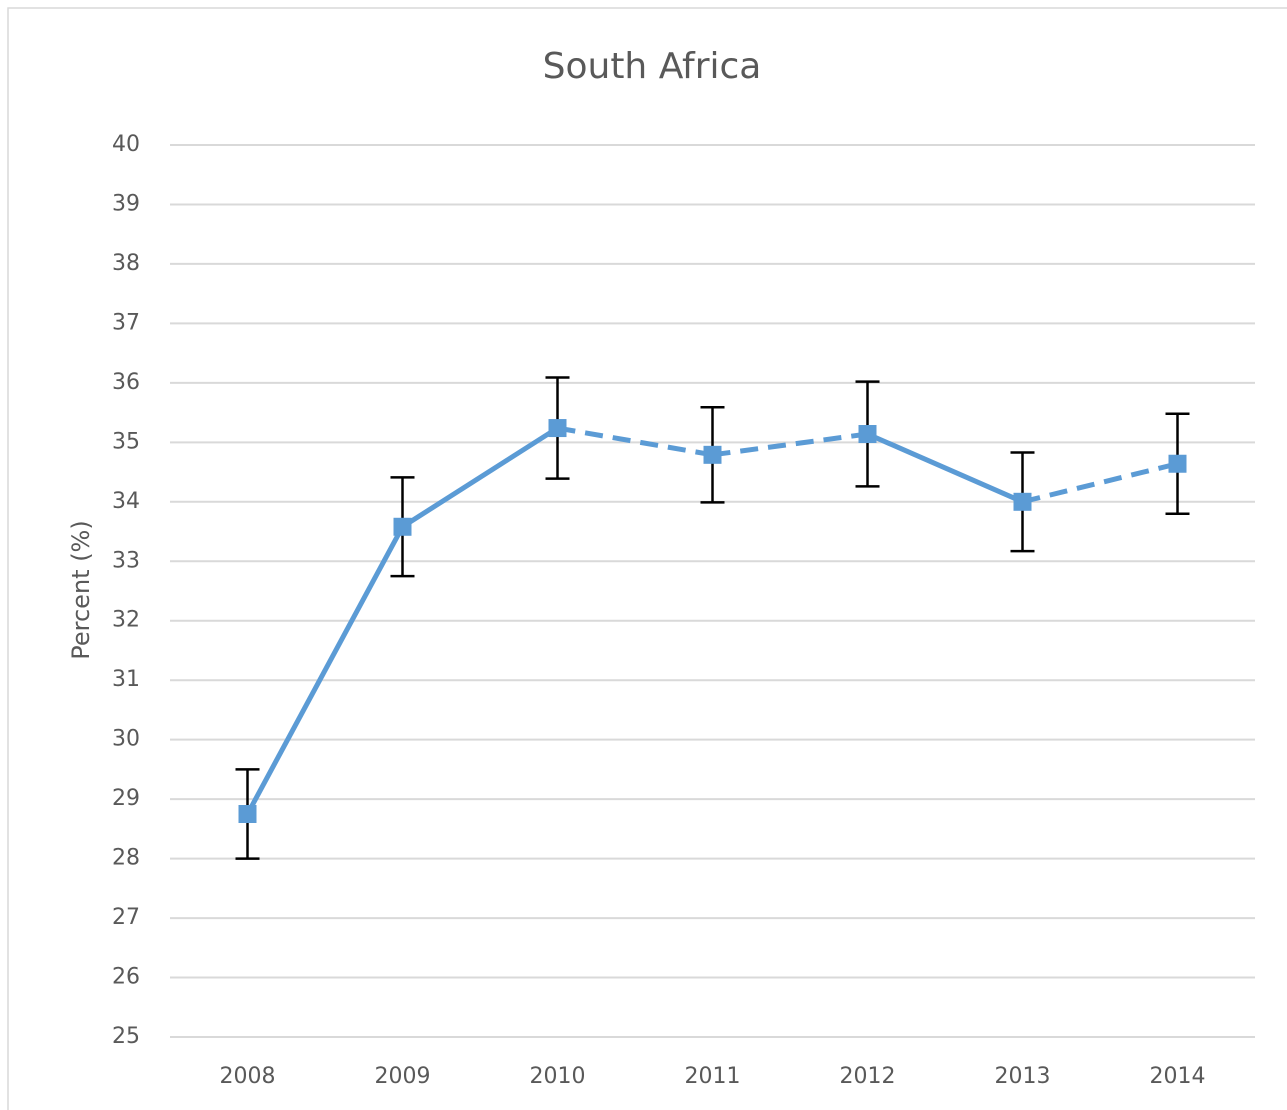 This screenshot has width=1287, height=1110. I want to click on y-tick-label: 36, so click(126, 382).